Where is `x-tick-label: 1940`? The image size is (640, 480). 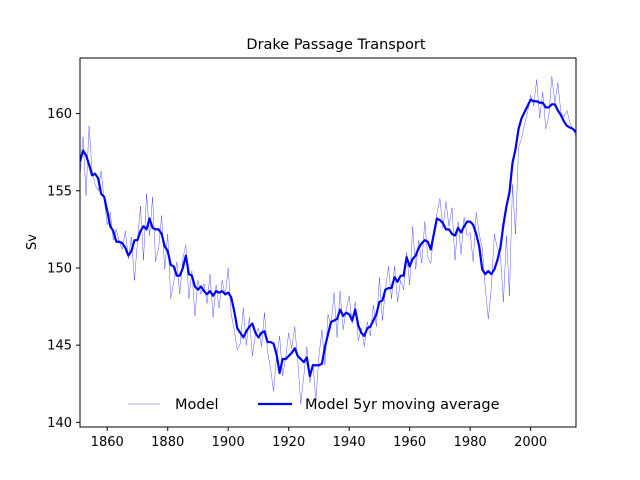 x-tick-label: 1940 is located at coordinates (349, 442).